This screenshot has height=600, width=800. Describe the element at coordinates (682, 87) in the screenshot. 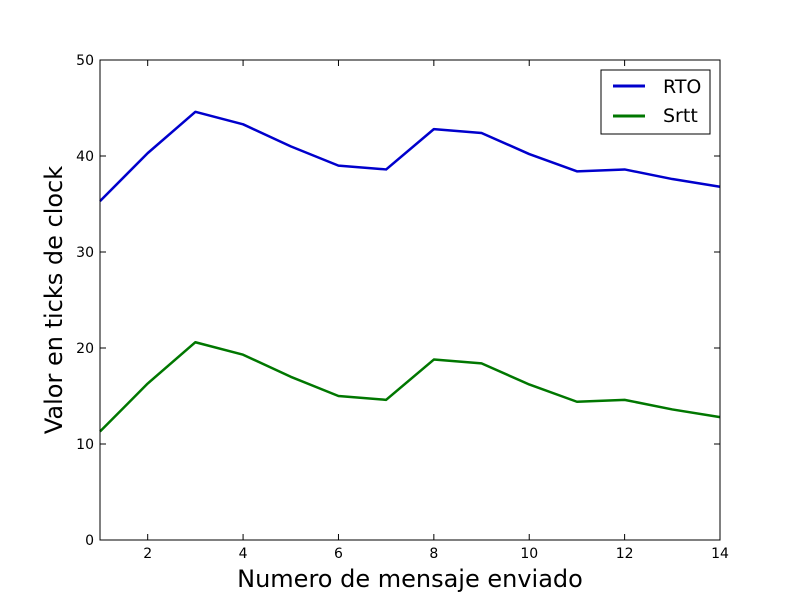

I see `legend-label-rto: RTO` at that location.